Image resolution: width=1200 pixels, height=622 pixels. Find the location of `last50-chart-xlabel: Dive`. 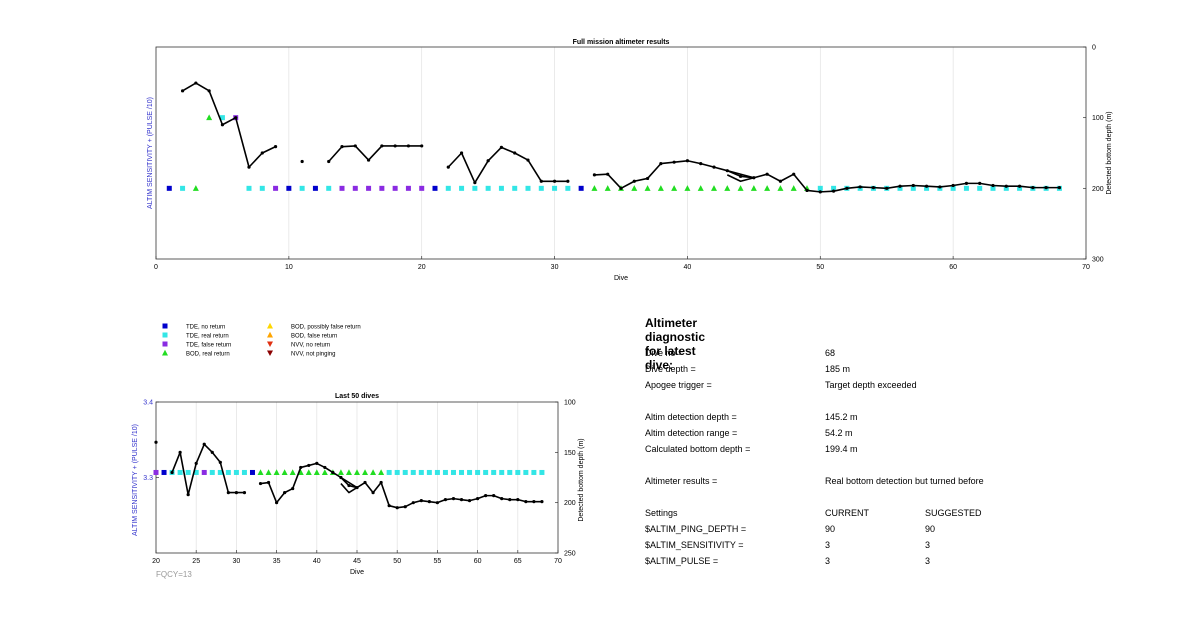

last50-chart-xlabel: Dive is located at coordinates (357, 572).